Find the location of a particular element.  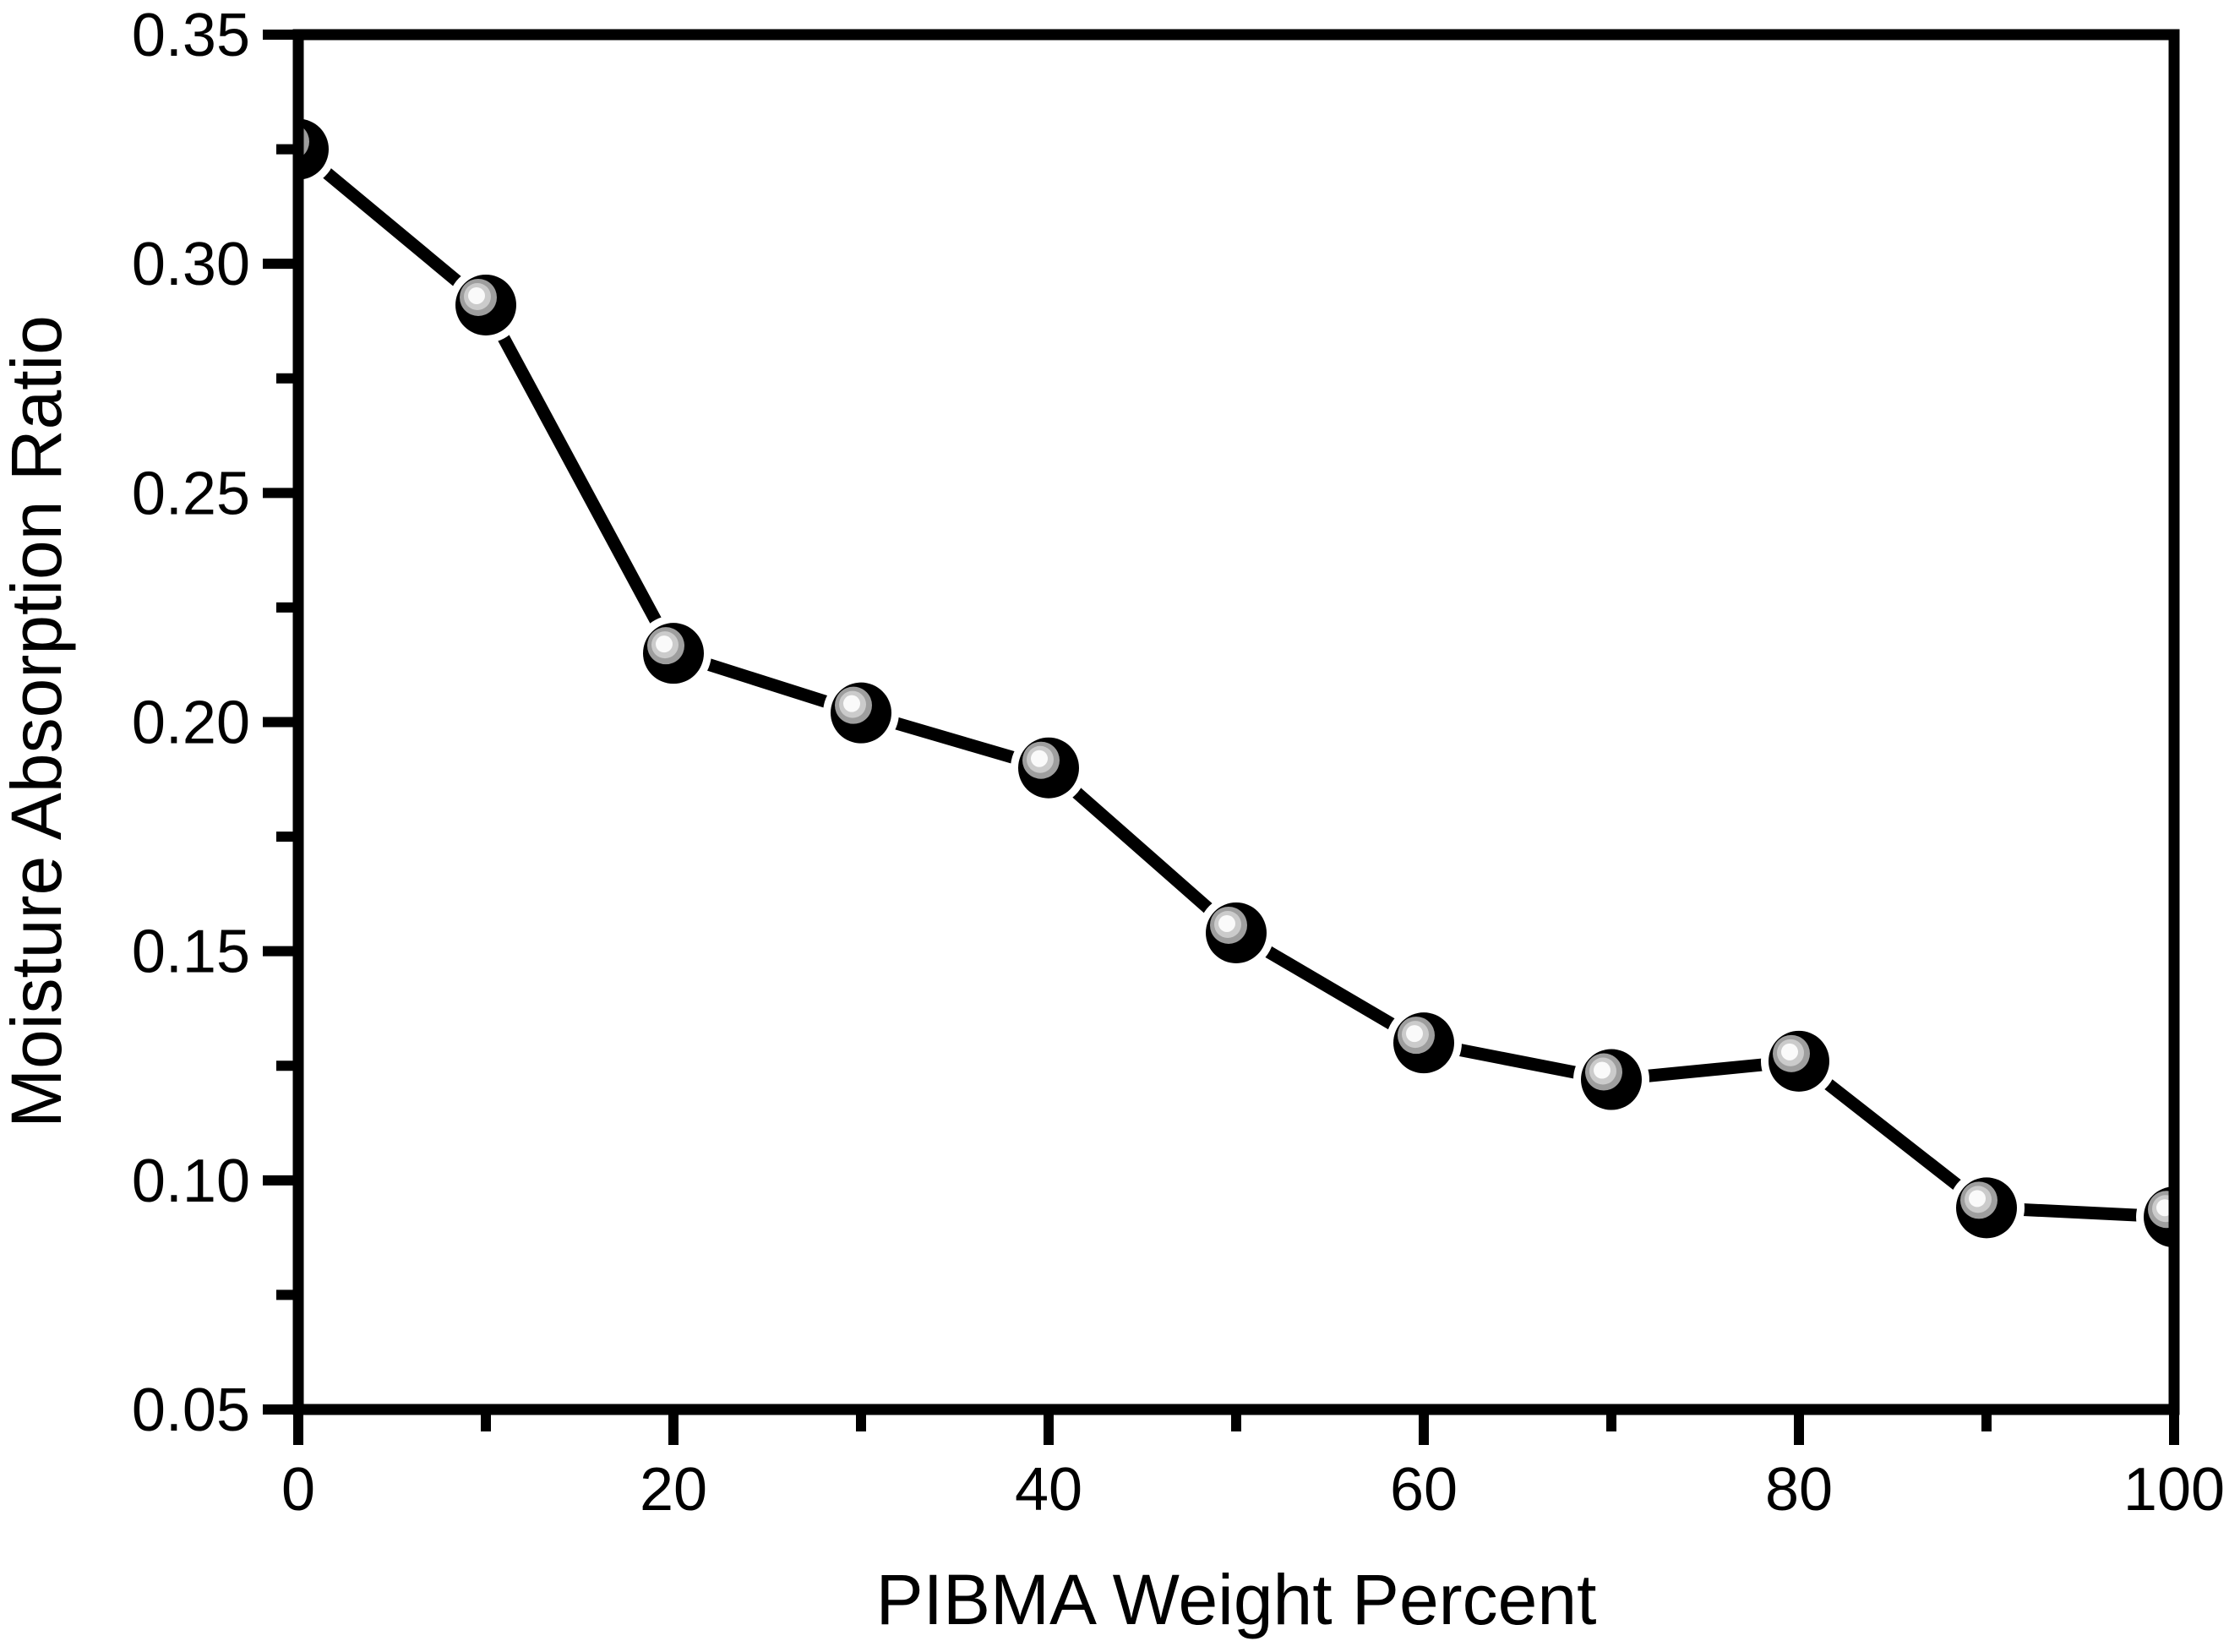

x-tick-label: 40 is located at coordinates (1048, 1490).